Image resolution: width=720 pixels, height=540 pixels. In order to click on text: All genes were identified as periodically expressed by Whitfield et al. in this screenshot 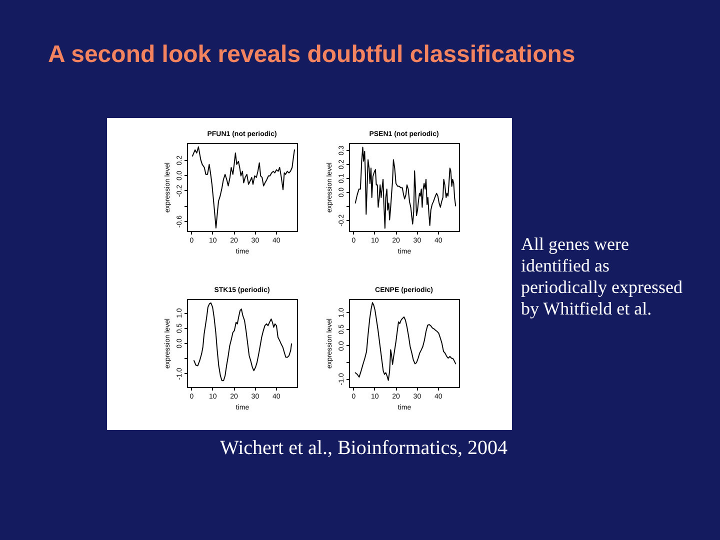, I will do `click(601, 276)`.